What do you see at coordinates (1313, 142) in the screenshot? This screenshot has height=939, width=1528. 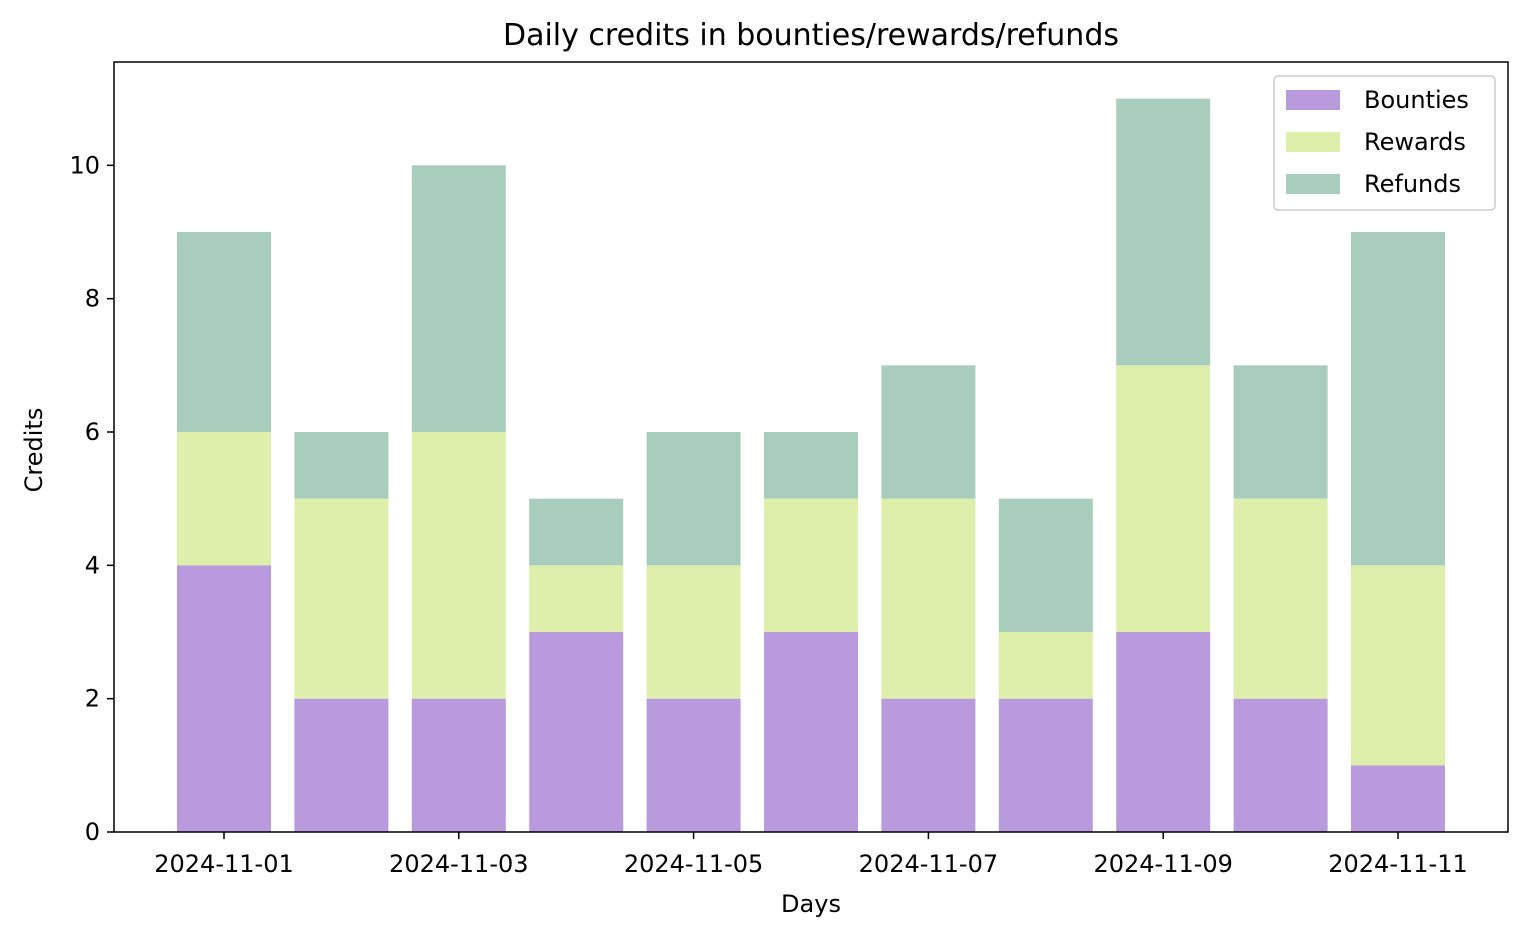 I see `legend-swatch-rewards` at bounding box center [1313, 142].